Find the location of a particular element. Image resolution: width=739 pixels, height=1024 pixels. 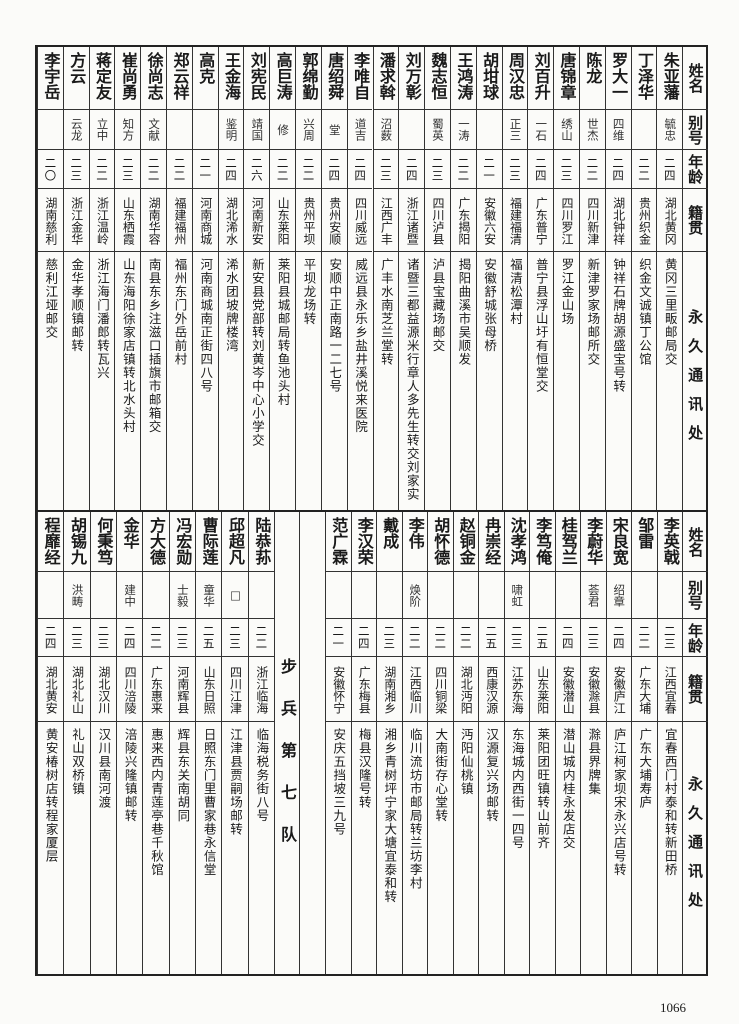

person-column: 冉崇经 二五 西康汉源 汉源复兴场邮转 is located at coordinates (491, 743).